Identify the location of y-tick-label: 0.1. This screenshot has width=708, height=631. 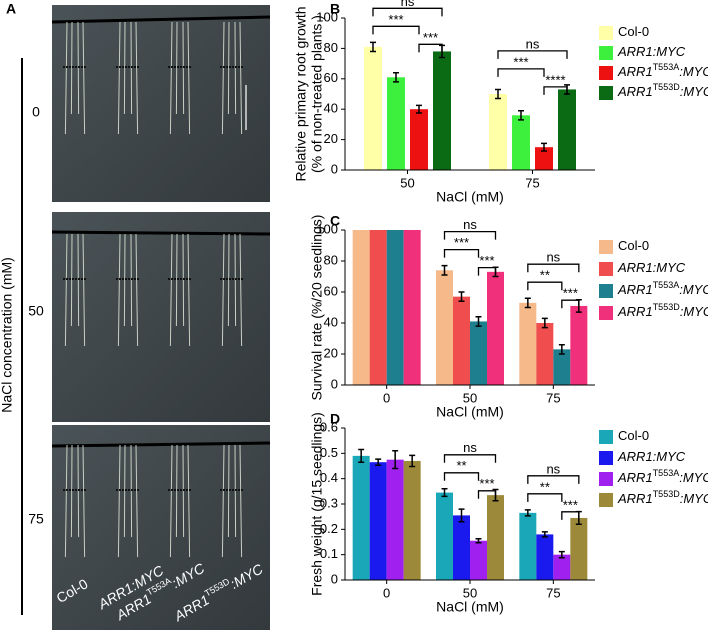
(329, 553).